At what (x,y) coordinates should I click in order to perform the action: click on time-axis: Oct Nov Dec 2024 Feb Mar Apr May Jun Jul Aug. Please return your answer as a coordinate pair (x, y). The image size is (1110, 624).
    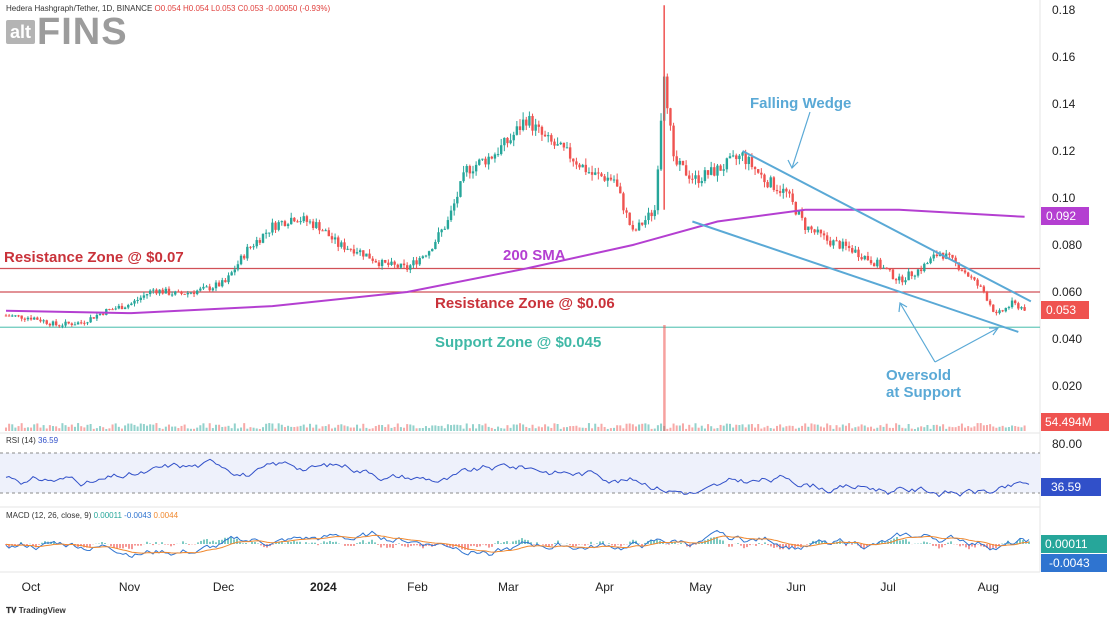
    Looking at the image, I should click on (510, 587).